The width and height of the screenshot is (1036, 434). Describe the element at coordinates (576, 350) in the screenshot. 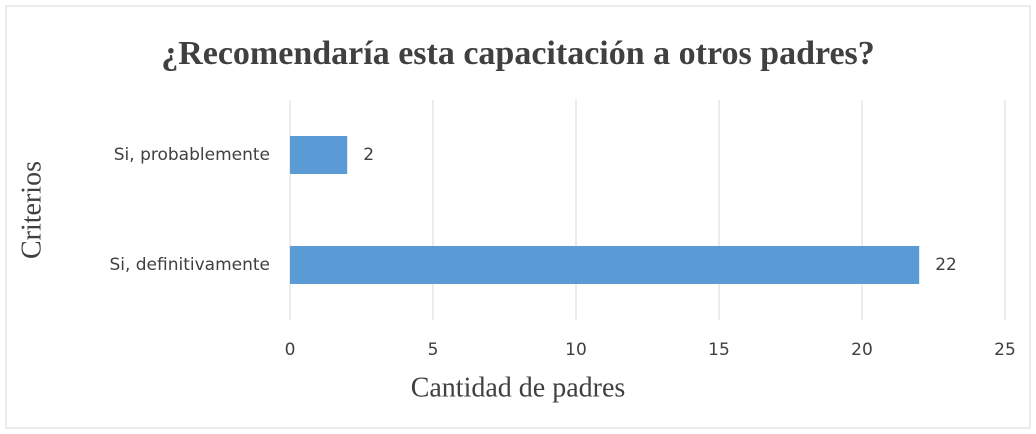

I see `x-tick-label: 10` at that location.